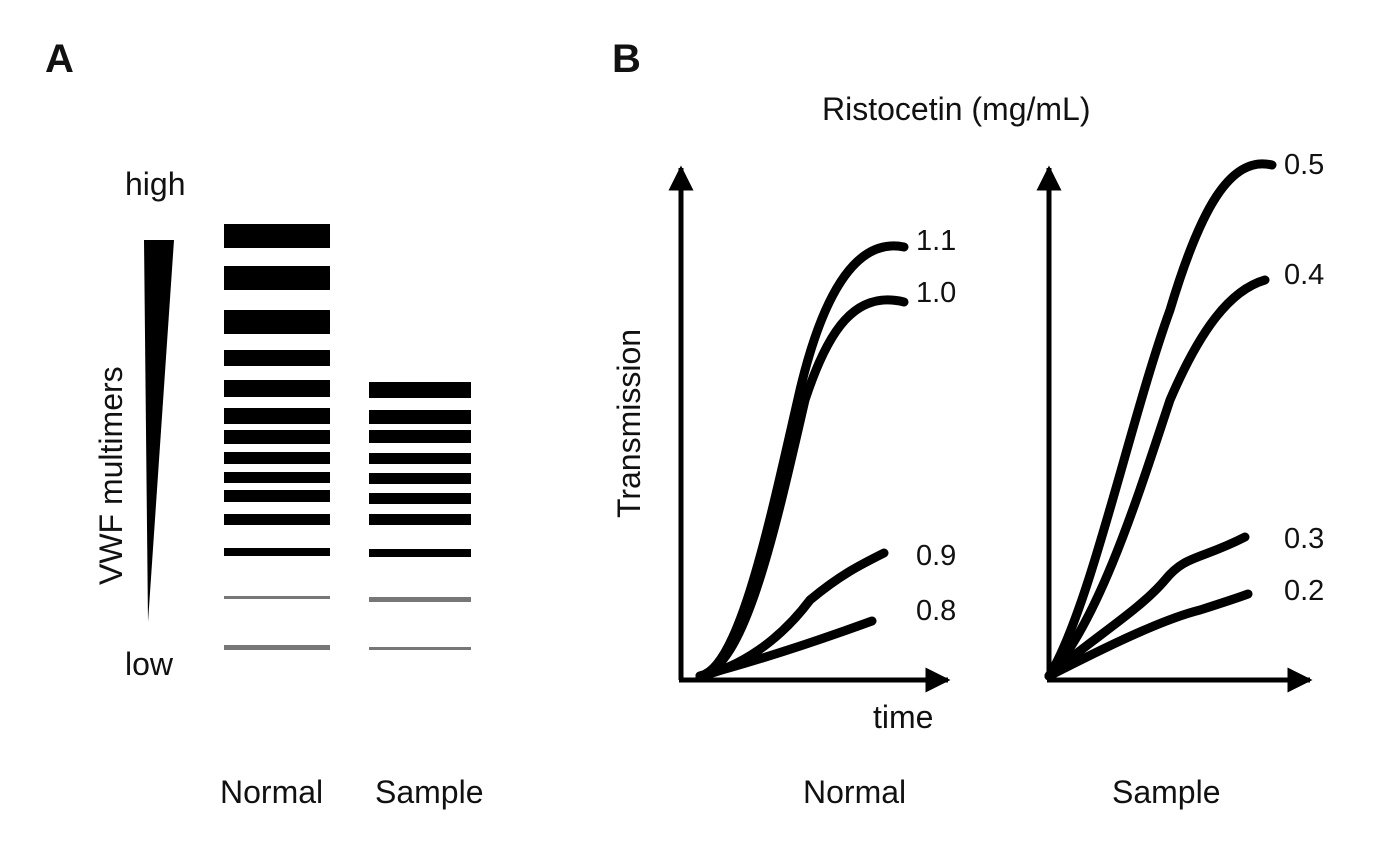 This screenshot has height=859, width=1378. Describe the element at coordinates (1304, 539) in the screenshot. I see `curve-label-0-3: 0.3` at that location.